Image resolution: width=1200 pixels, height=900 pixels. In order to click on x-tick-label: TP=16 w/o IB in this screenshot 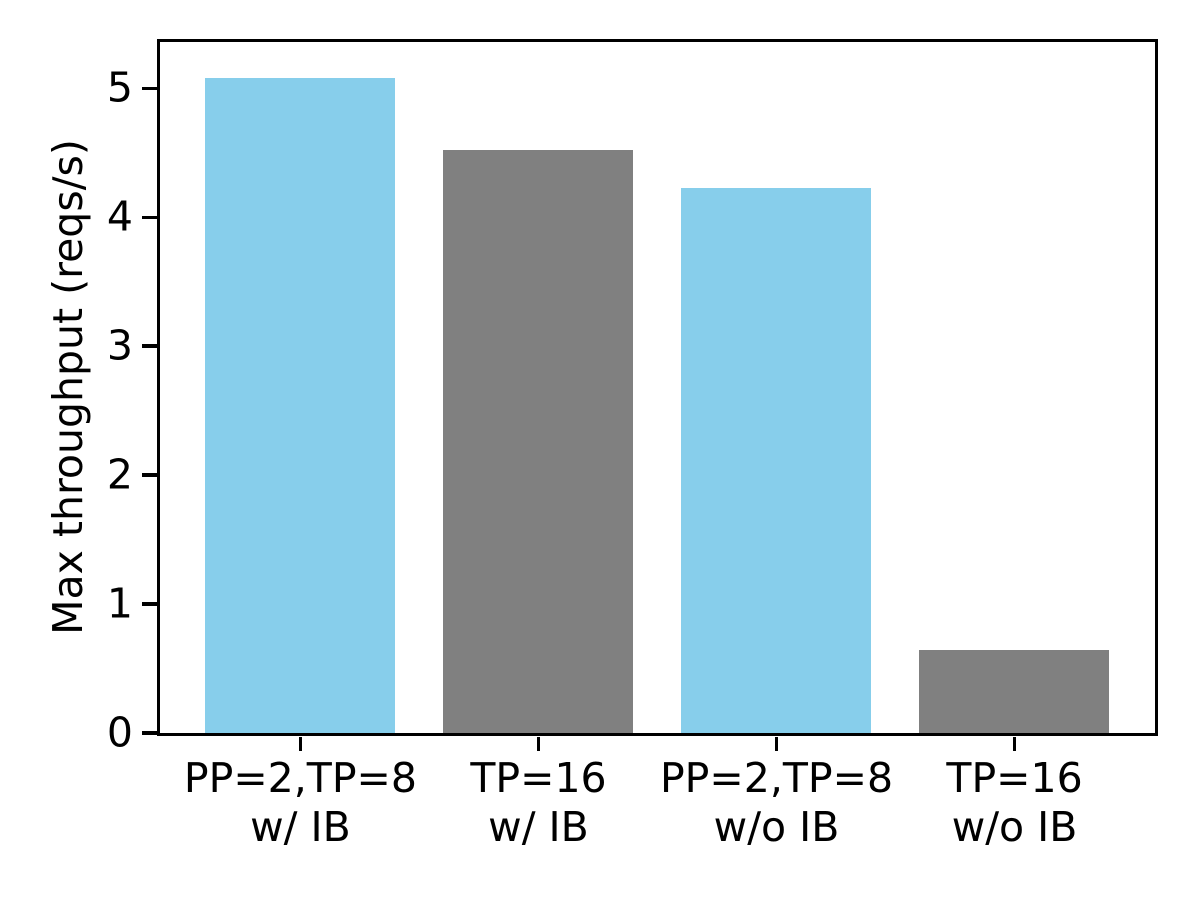, I will do `click(1014, 803)`.